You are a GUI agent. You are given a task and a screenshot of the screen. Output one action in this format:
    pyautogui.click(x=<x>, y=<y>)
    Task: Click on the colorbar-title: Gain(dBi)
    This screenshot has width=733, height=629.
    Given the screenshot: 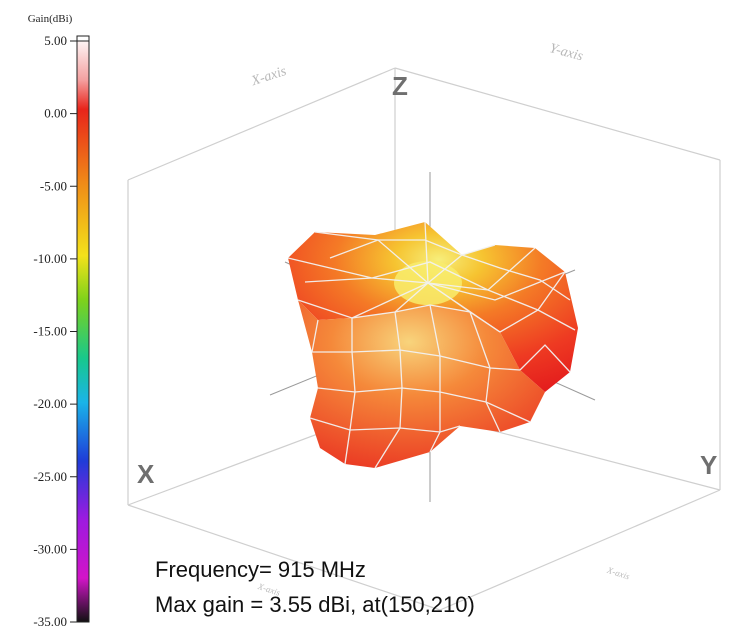 What is the action you would take?
    pyautogui.click(x=50, y=19)
    